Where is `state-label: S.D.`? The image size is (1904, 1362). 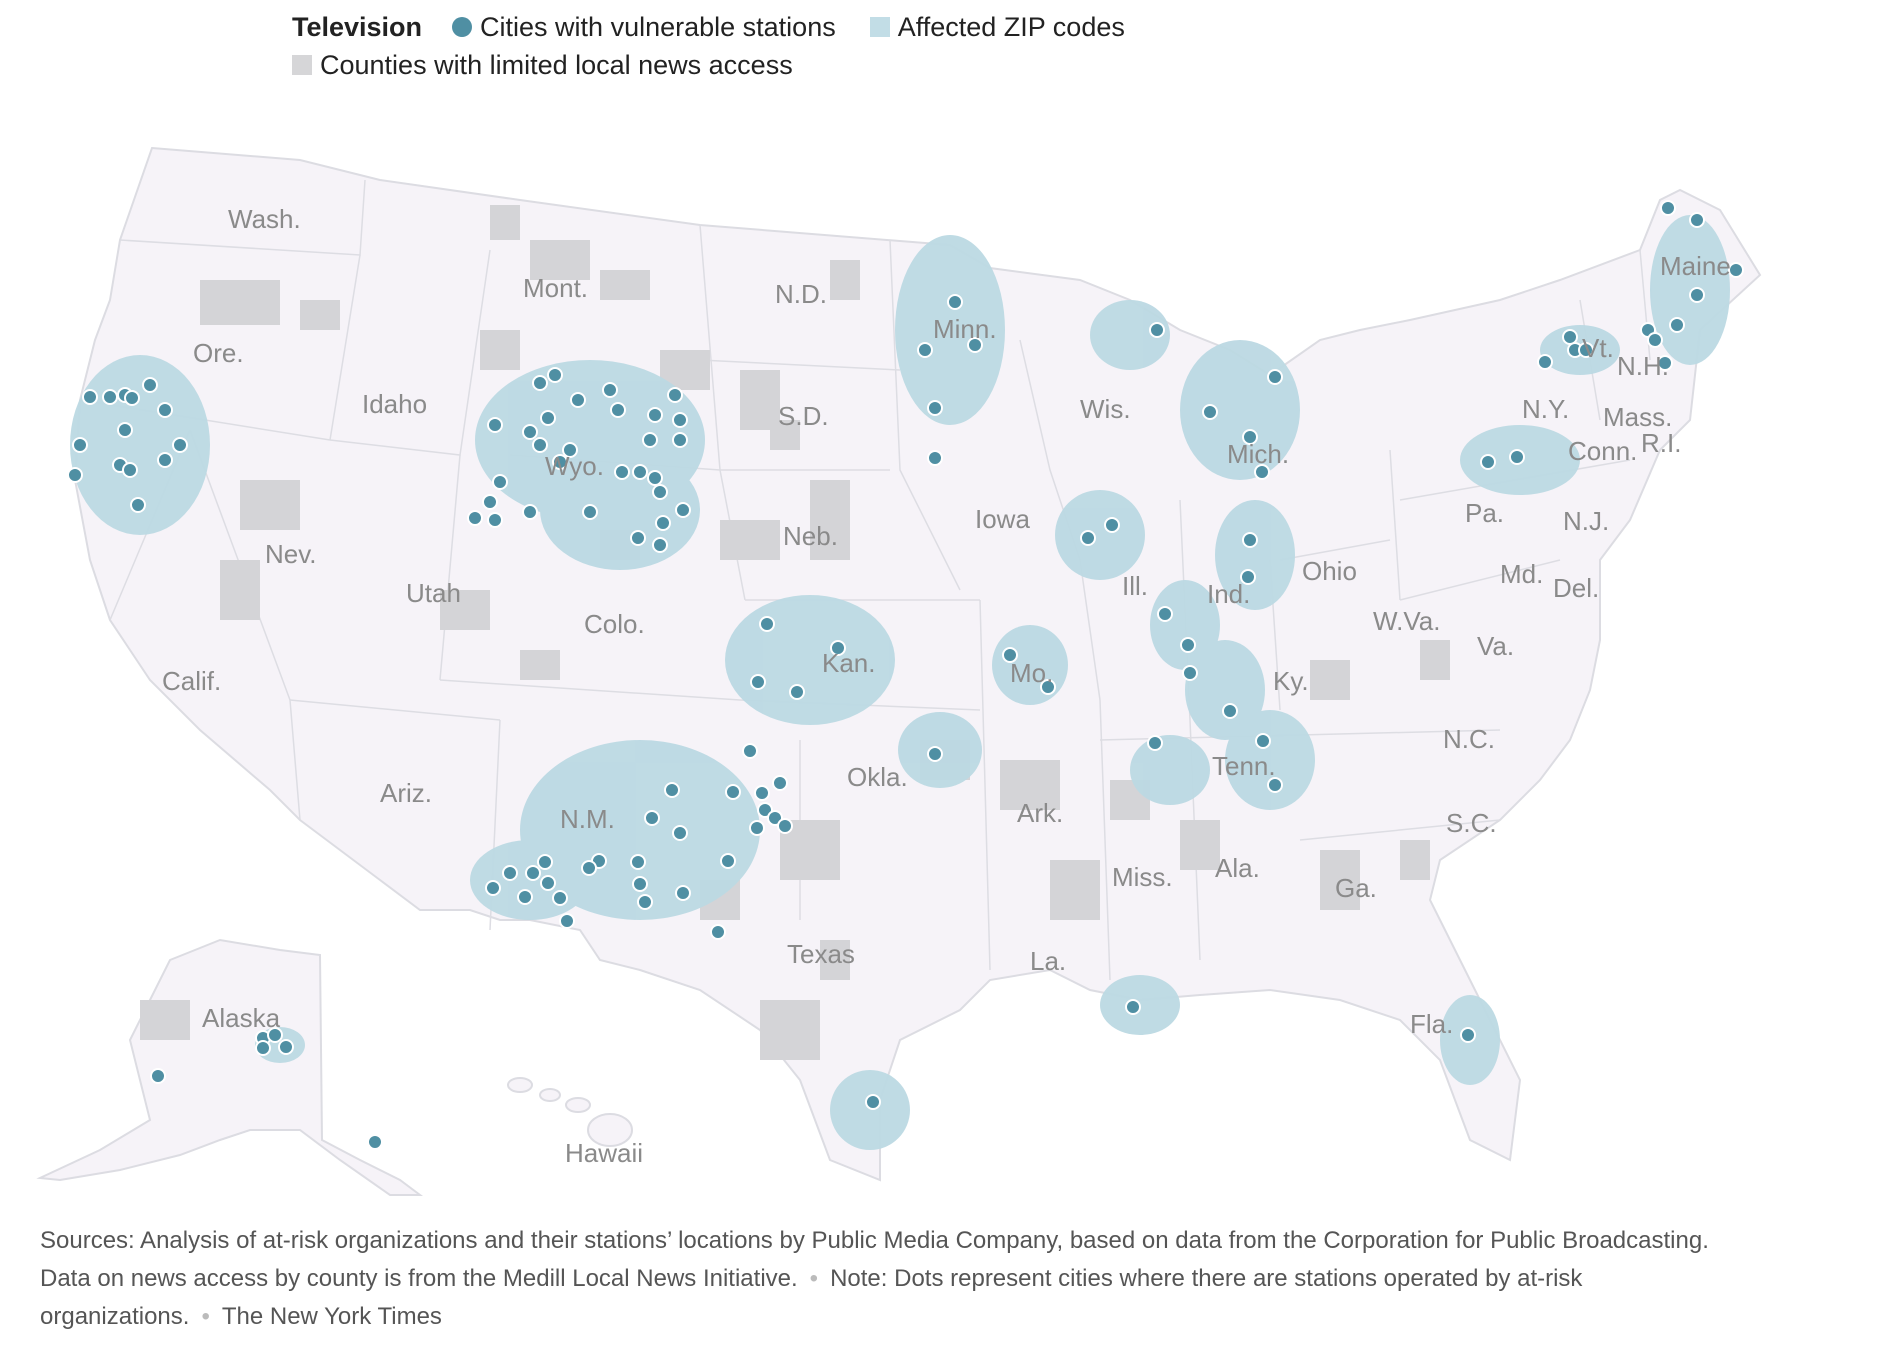 state-label: S.D. is located at coordinates (803, 416).